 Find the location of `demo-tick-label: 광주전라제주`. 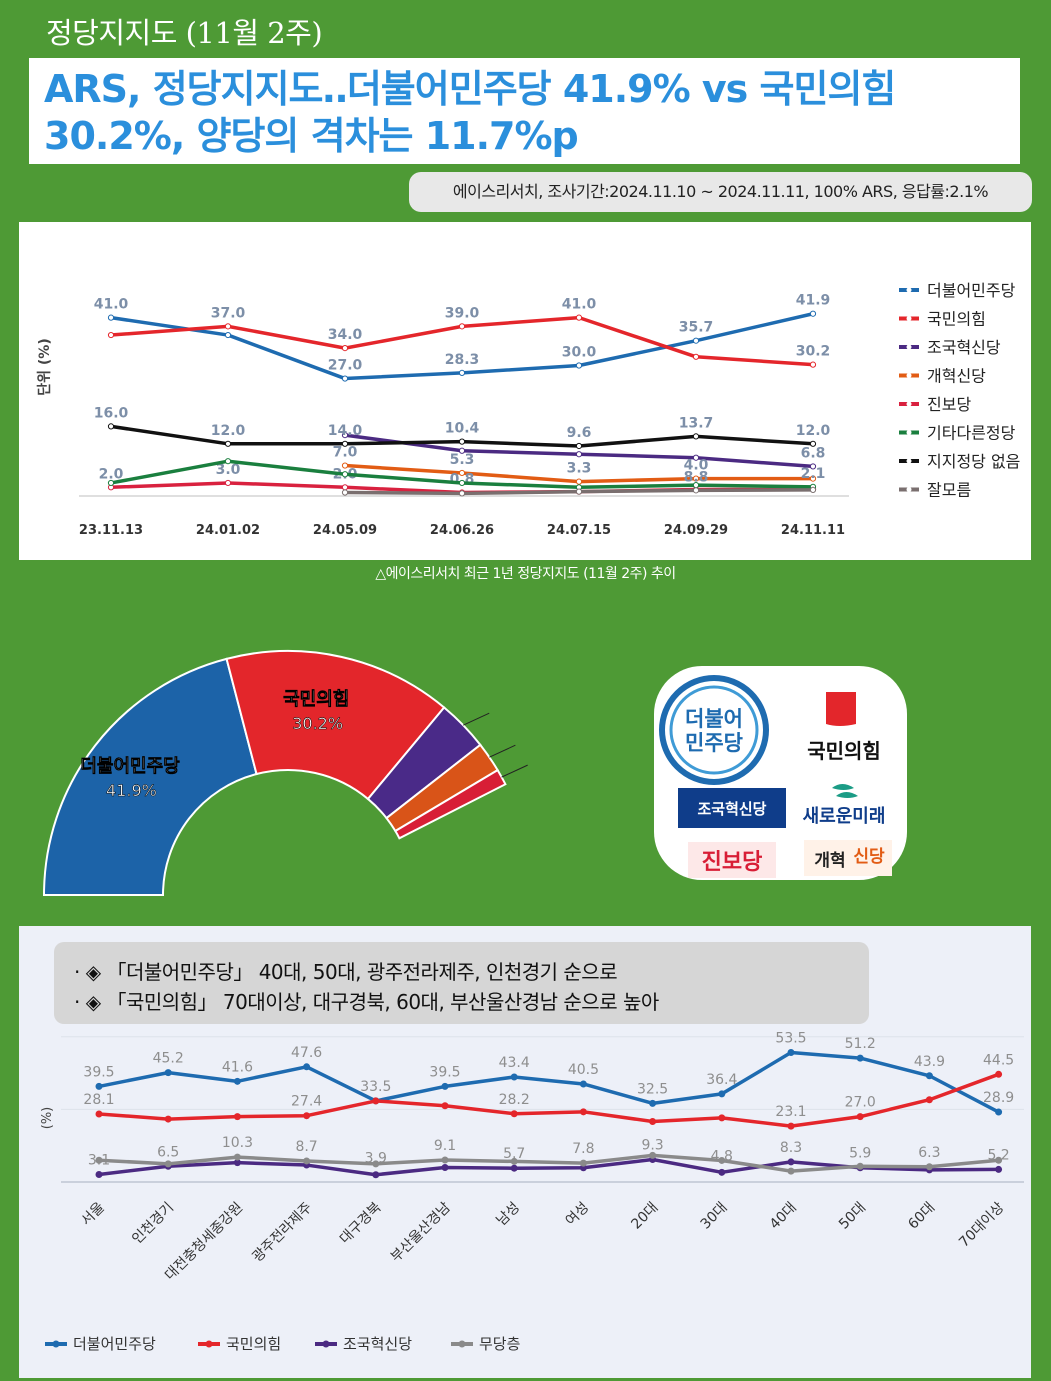

demo-tick-label: 광주전라제주 is located at coordinates (282, 1232).